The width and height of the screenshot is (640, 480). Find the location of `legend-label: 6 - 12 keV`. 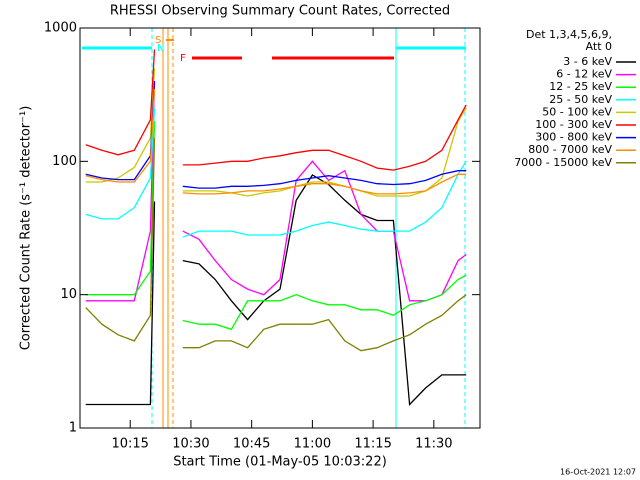

legend-label: 6 - 12 keV is located at coordinates (584, 74).